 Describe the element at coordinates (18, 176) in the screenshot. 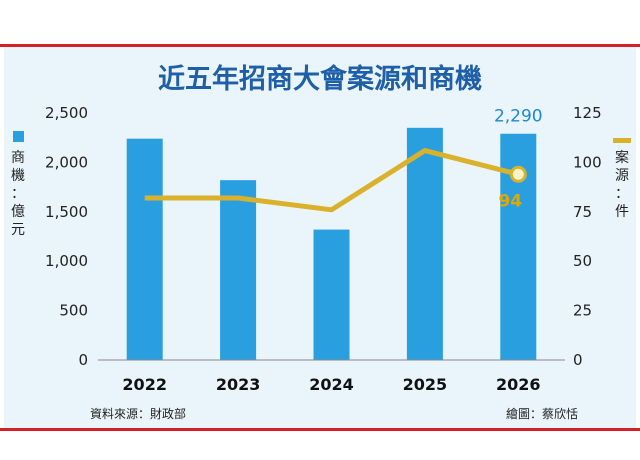

I see `axis-label-char: 機` at that location.